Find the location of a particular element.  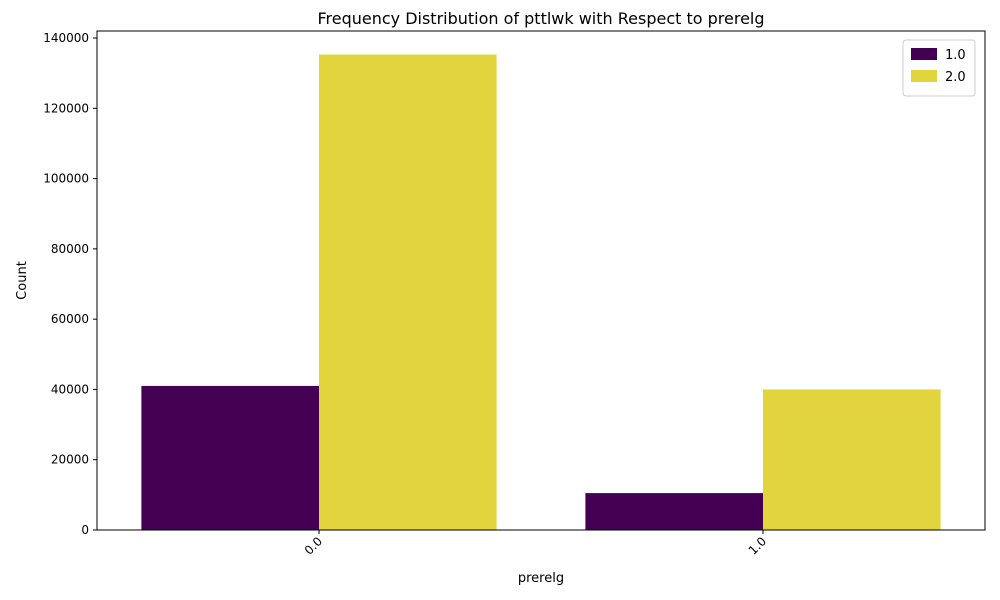

y-tick-label: 60000 is located at coordinates (70, 319).